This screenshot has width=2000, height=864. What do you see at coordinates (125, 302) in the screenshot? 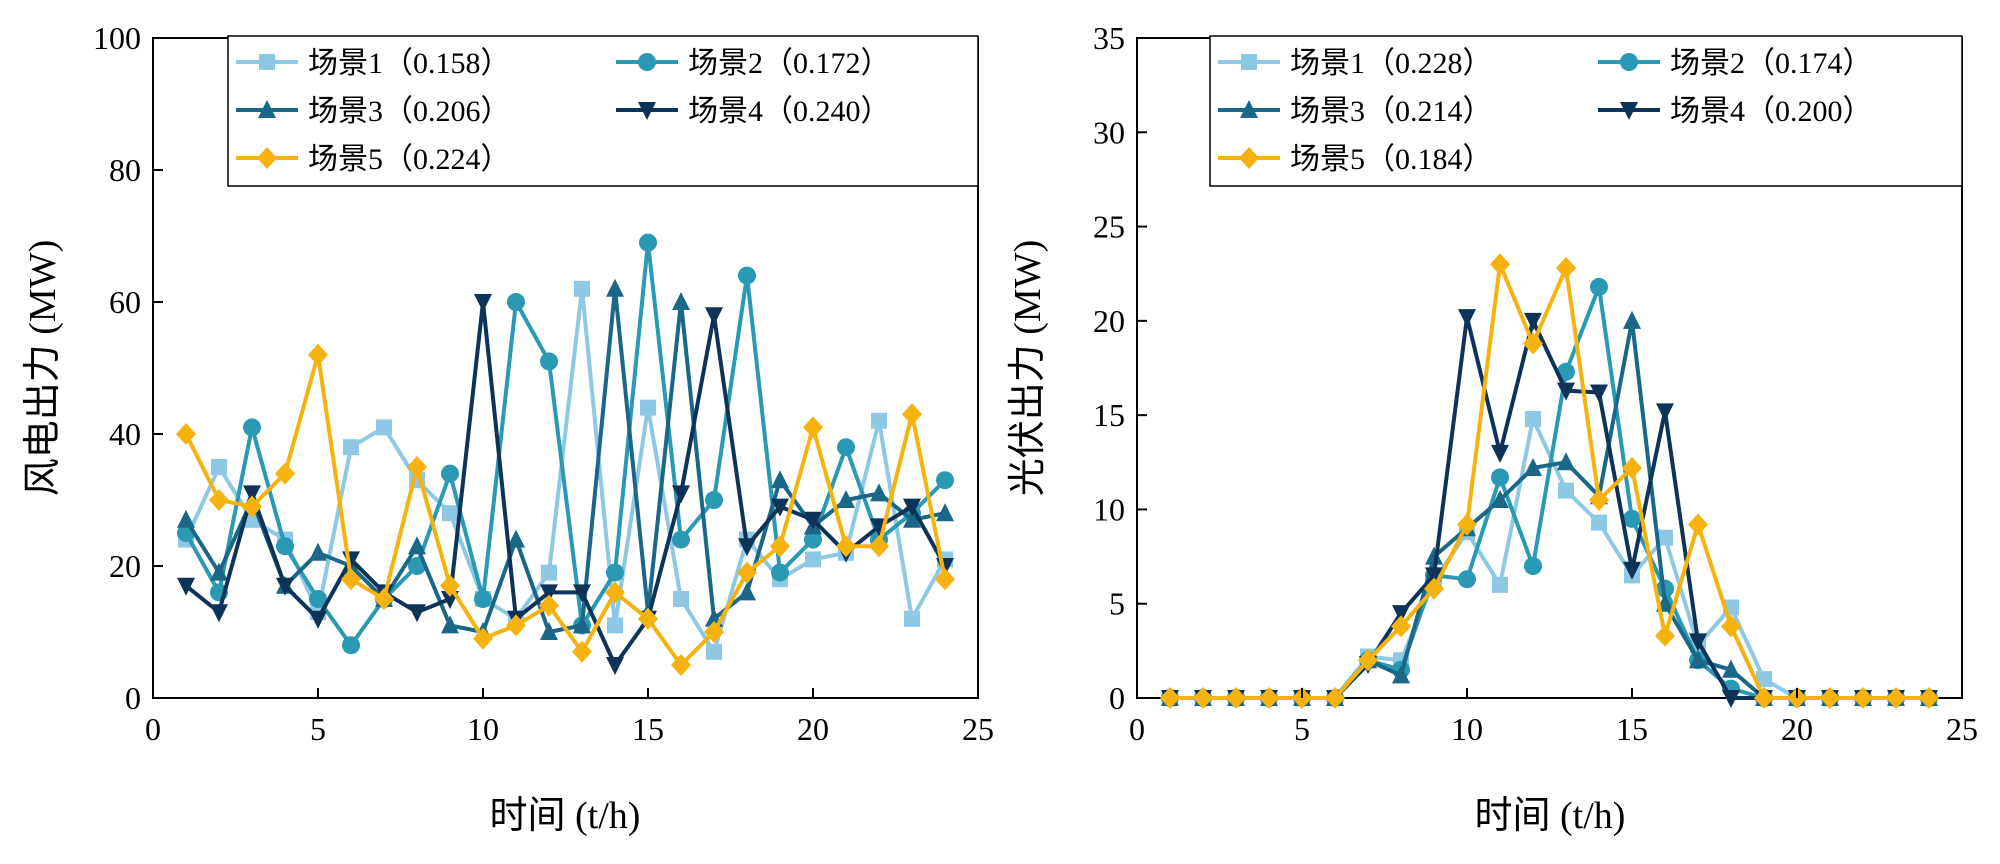
I see `y-tick-label: 60` at bounding box center [125, 302].